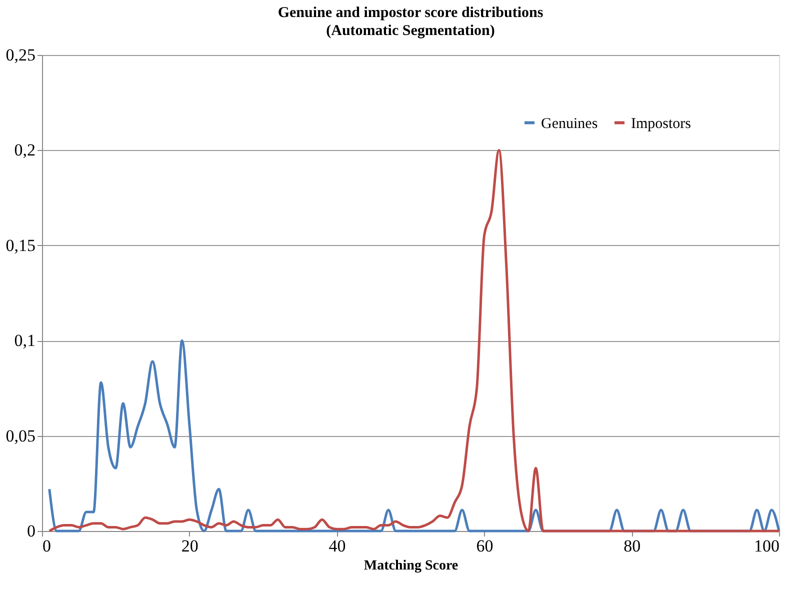 This screenshot has height=599, width=809. Describe the element at coordinates (21, 245) in the screenshot. I see `y-tick-label: 0,15` at that location.